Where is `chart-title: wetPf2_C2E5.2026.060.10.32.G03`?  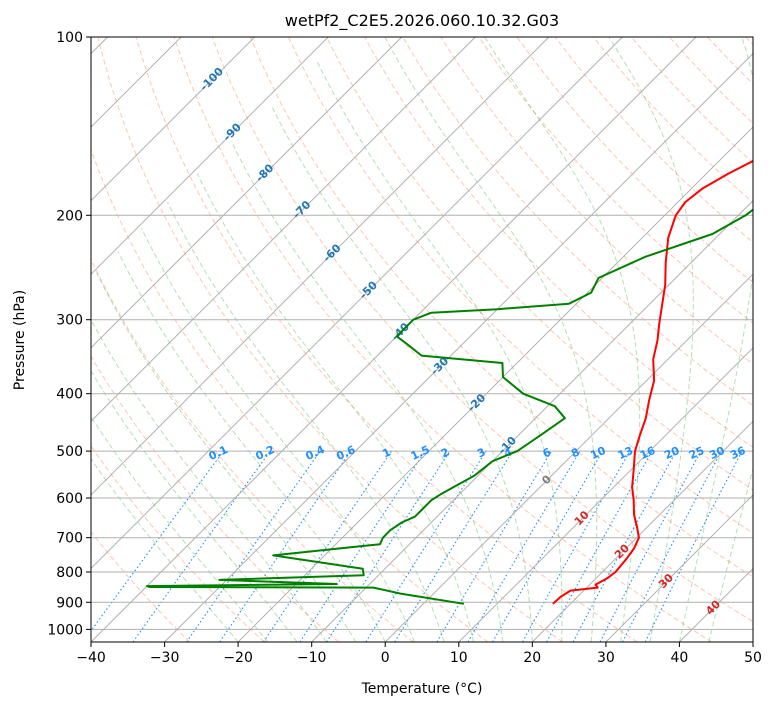
chart-title: wetPf2_C2E5.2026.060.10.32.G03 is located at coordinates (422, 21).